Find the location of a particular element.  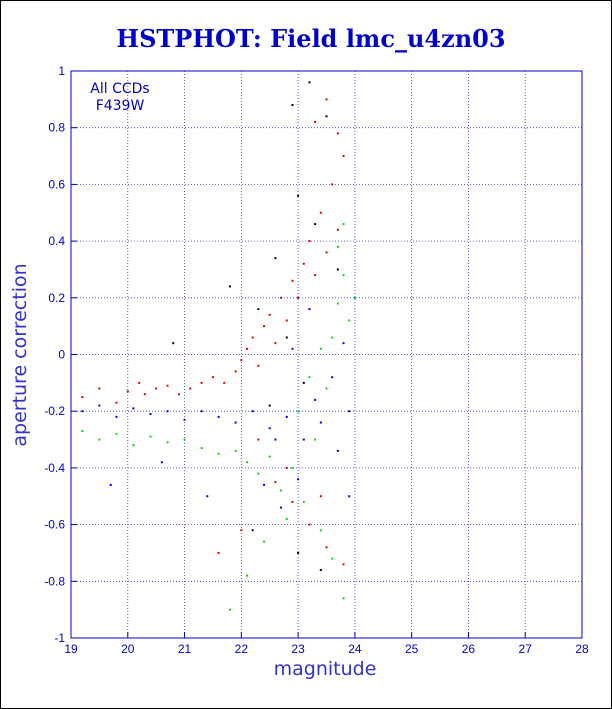

x-tick-label: 28 is located at coordinates (582, 649).